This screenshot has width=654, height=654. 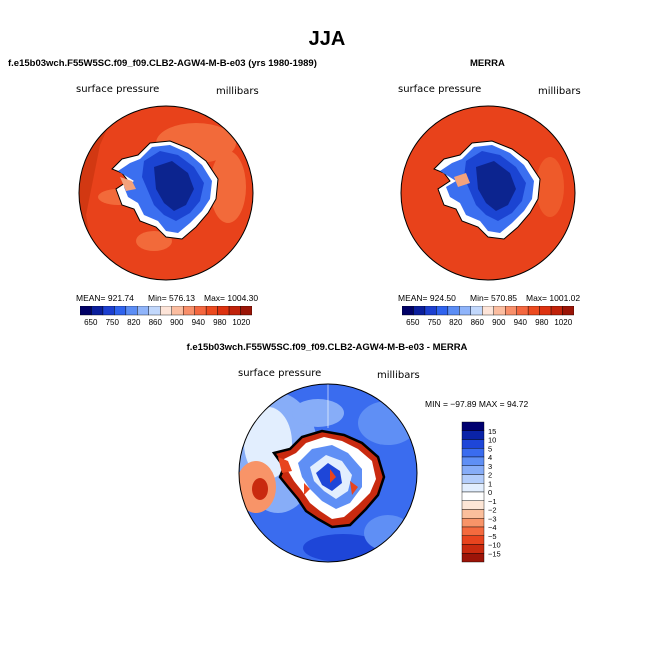 What do you see at coordinates (492, 510) in the screenshot?
I see `colorbar-tick-label: −2` at bounding box center [492, 510].